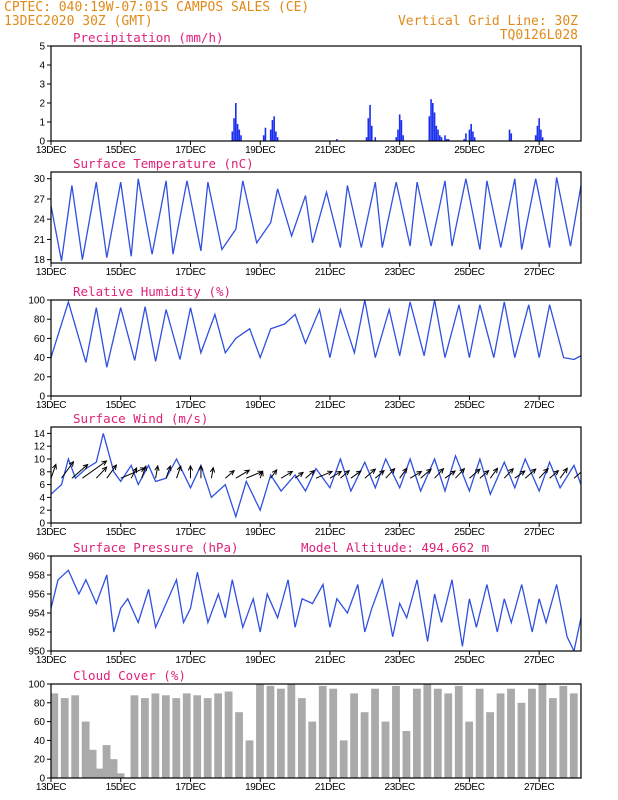 This screenshot has width=618, height=800. I want to click on precip-ytick-label: 3, so click(42, 85).